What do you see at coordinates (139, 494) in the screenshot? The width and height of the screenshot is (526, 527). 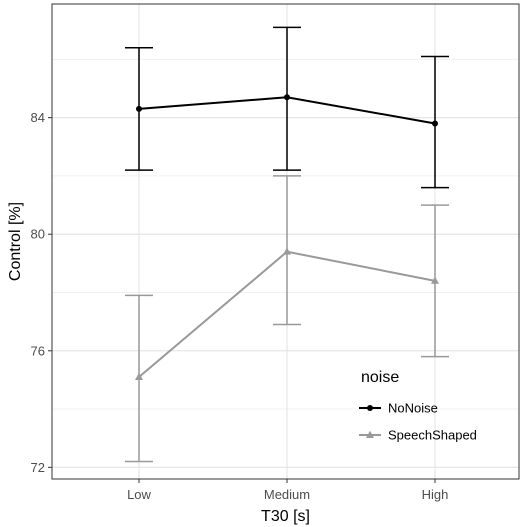 I see `x-tick-label: Low` at bounding box center [139, 494].